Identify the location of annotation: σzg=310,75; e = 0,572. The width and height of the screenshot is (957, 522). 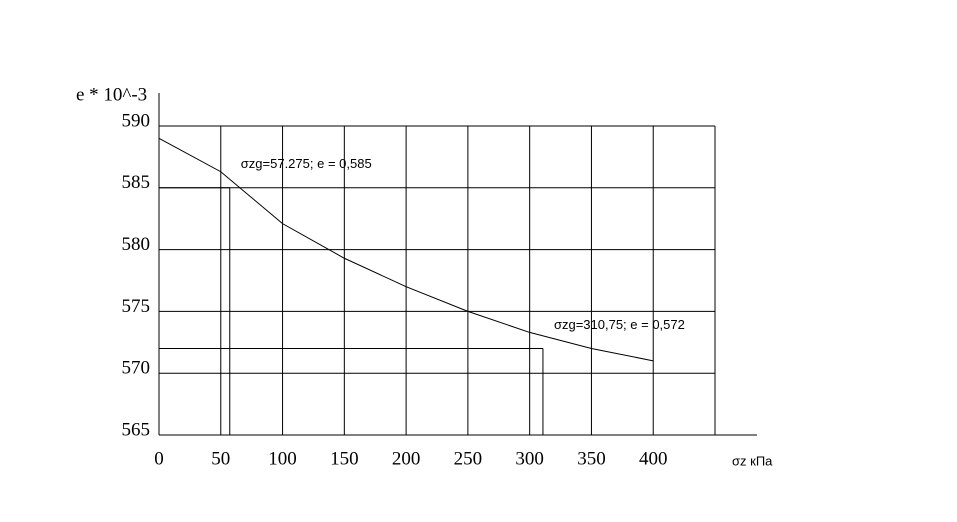
(619, 324).